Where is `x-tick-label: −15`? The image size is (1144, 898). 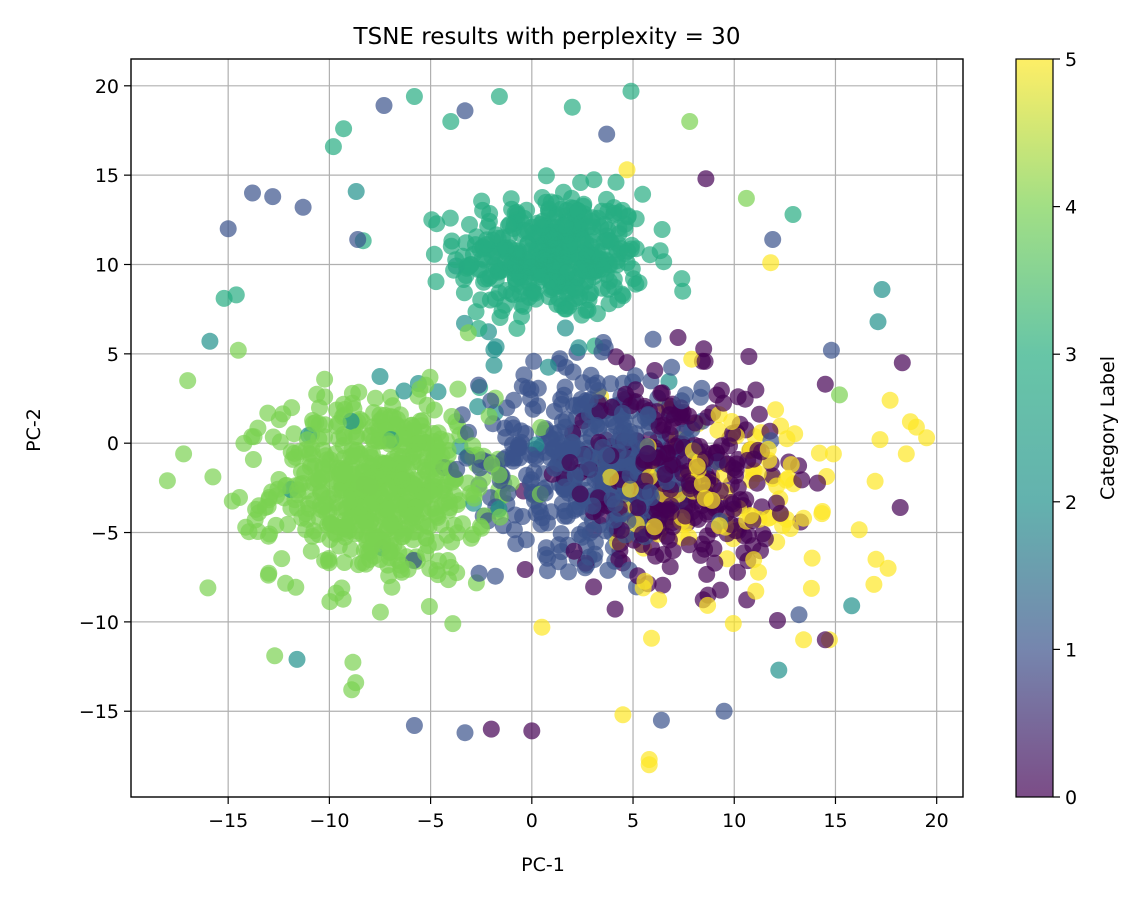 x-tick-label: −15 is located at coordinates (228, 821).